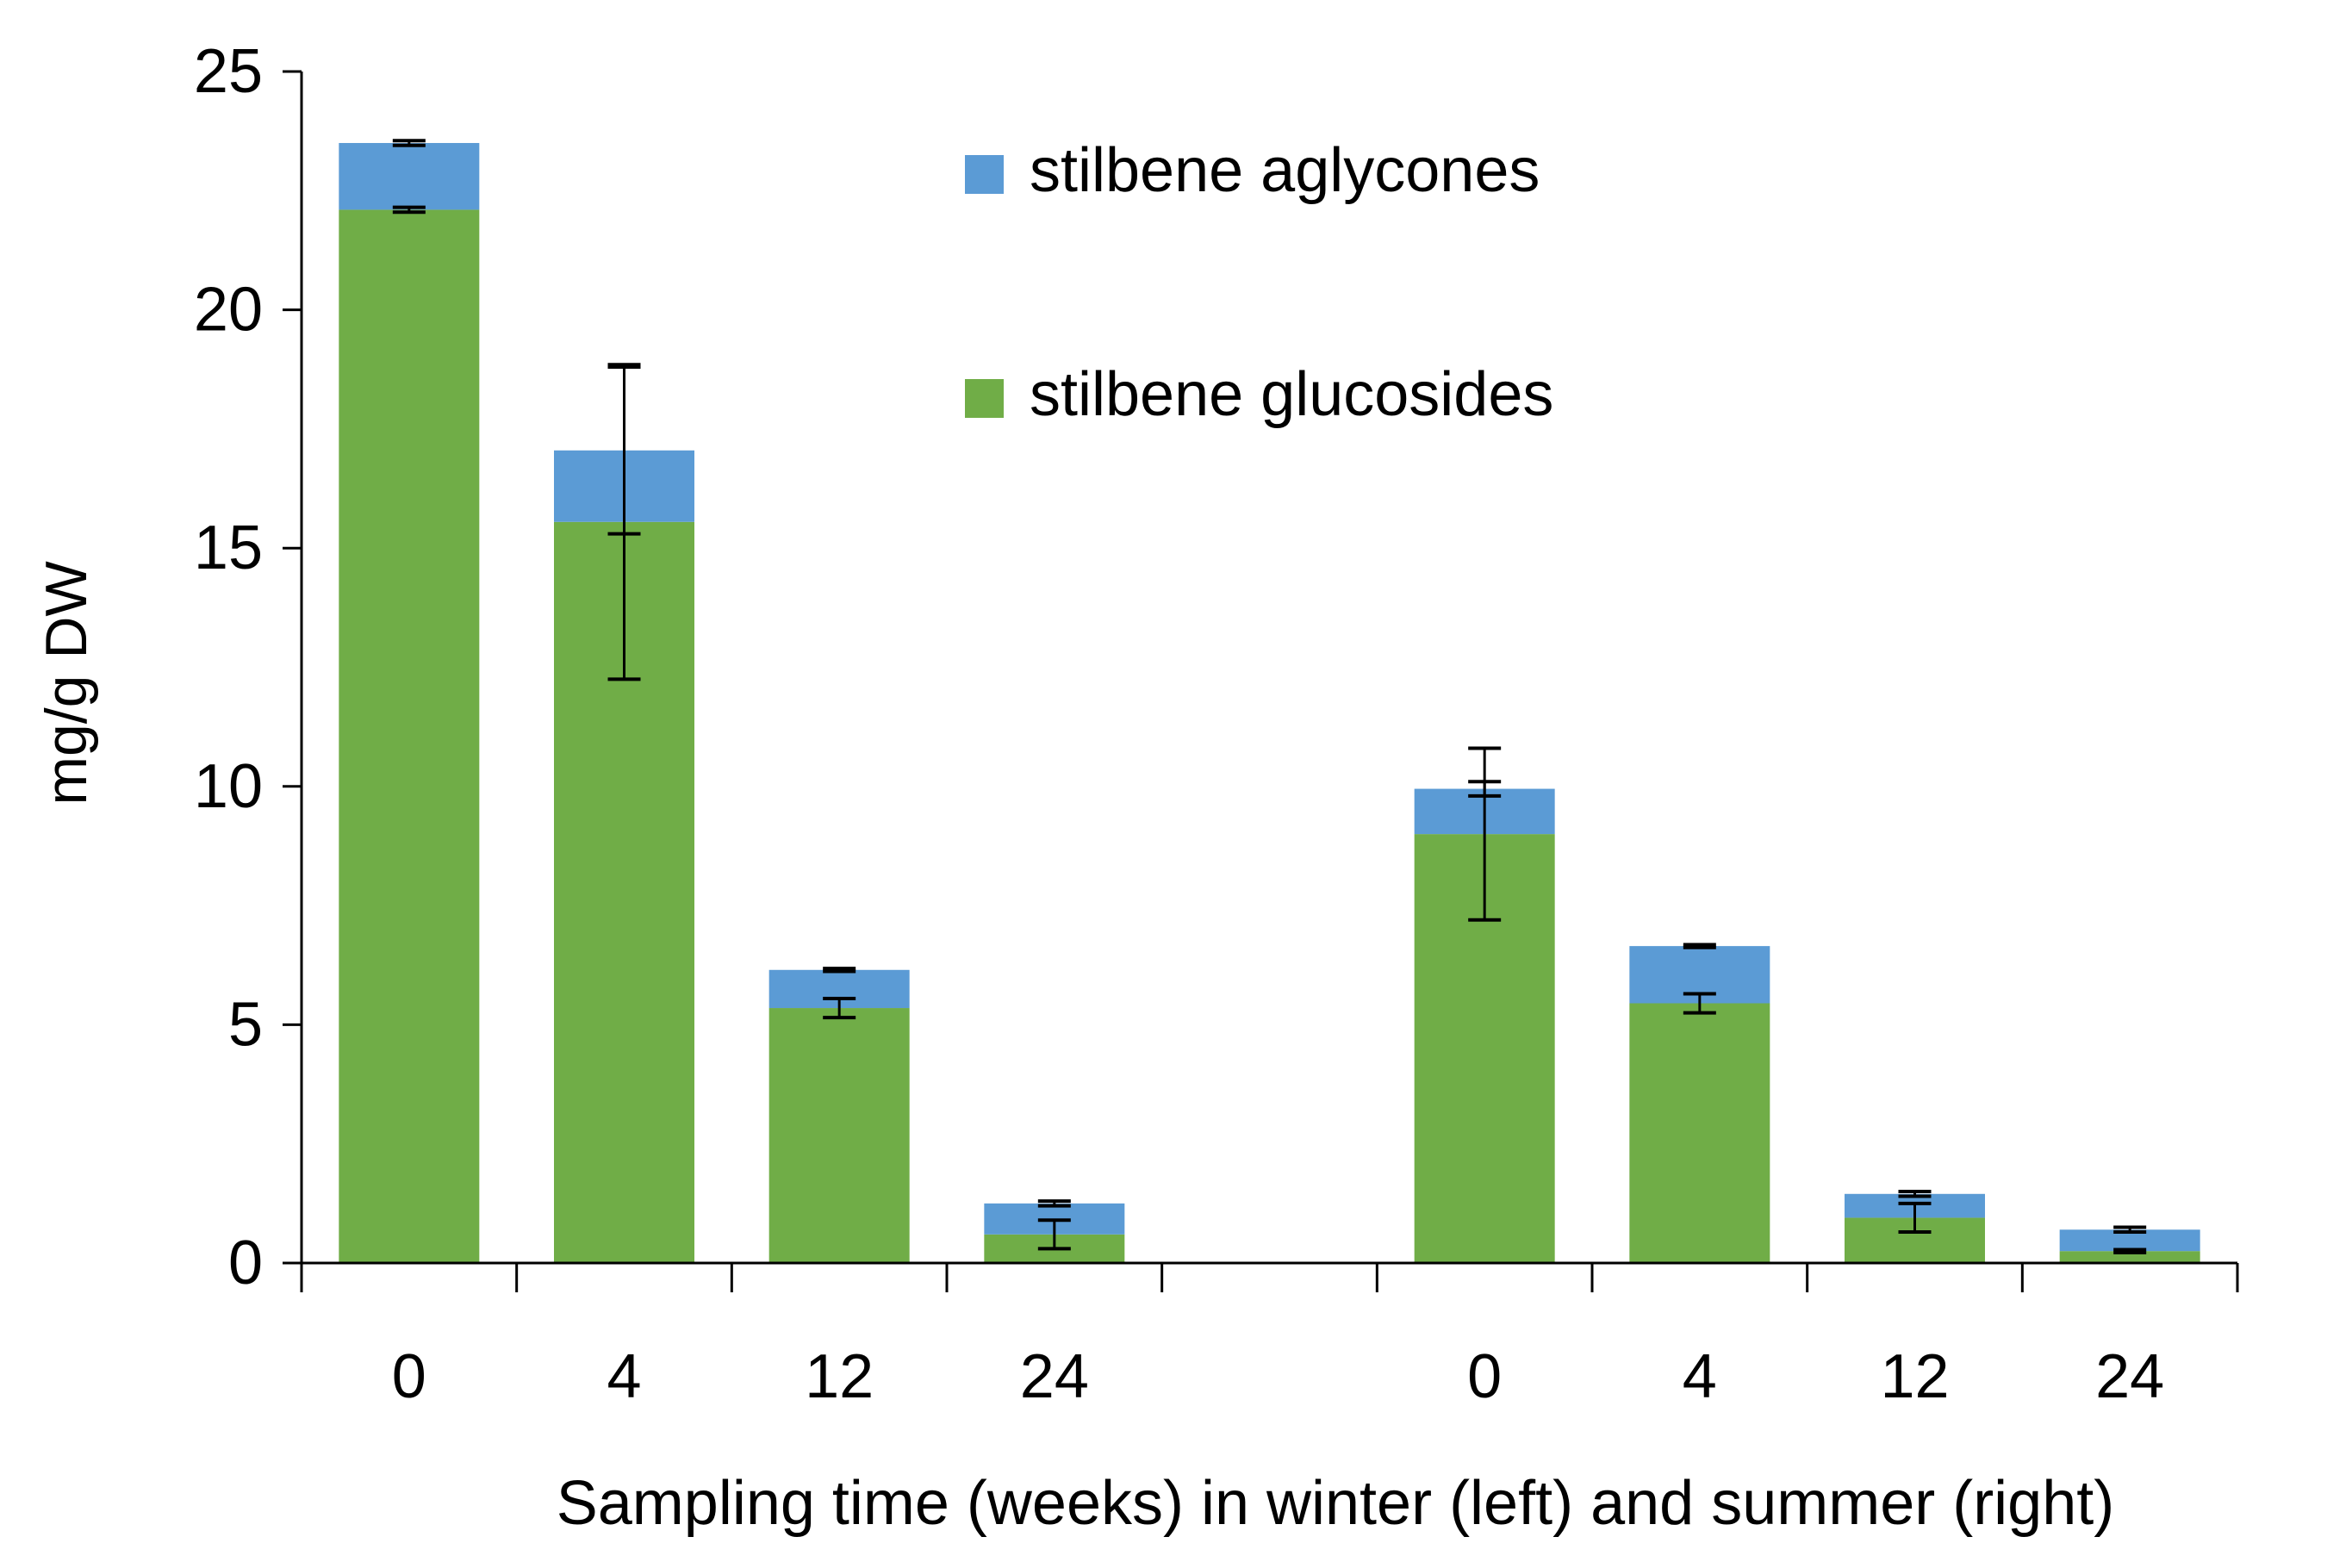 This screenshot has width=2352, height=1568. What do you see at coordinates (229, 787) in the screenshot?
I see `y-tick-label: 10` at bounding box center [229, 787].